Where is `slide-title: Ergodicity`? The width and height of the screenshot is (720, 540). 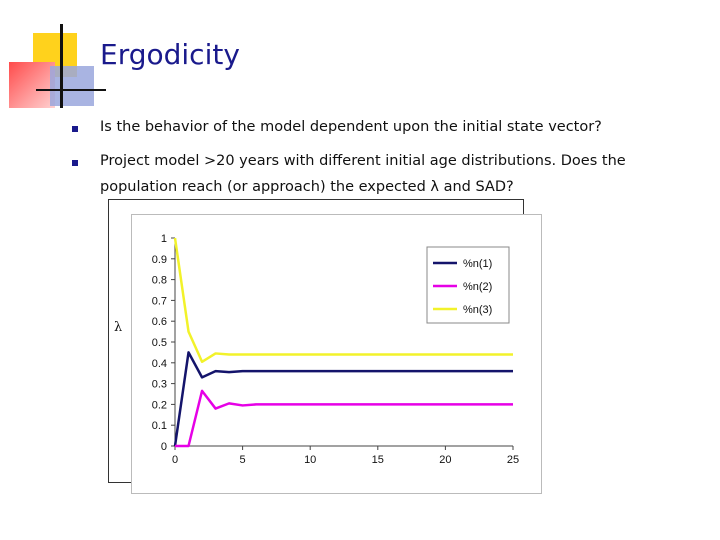 slide-title: Ergodicity is located at coordinates (170, 54).